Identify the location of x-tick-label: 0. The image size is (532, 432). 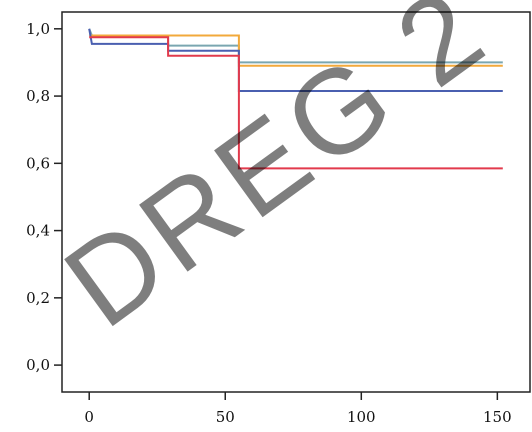
(89, 417).